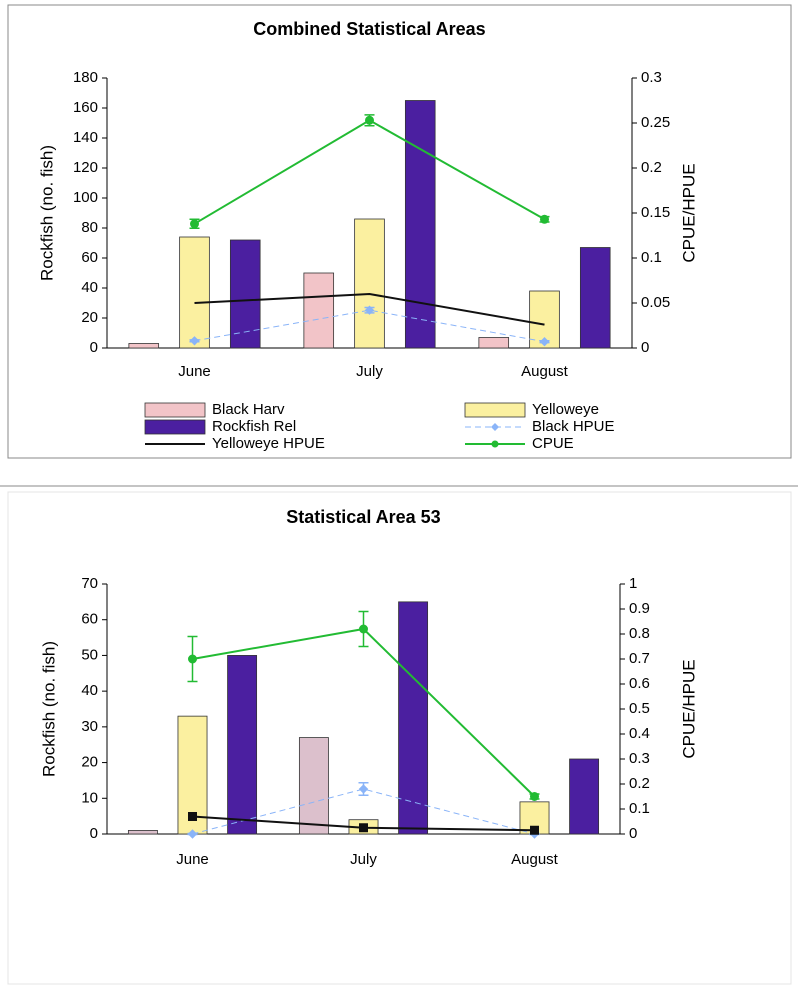 This screenshot has height=991, width=798. Describe the element at coordinates (655, 212) in the screenshot. I see `y2-tick-label: 0.15` at that location.